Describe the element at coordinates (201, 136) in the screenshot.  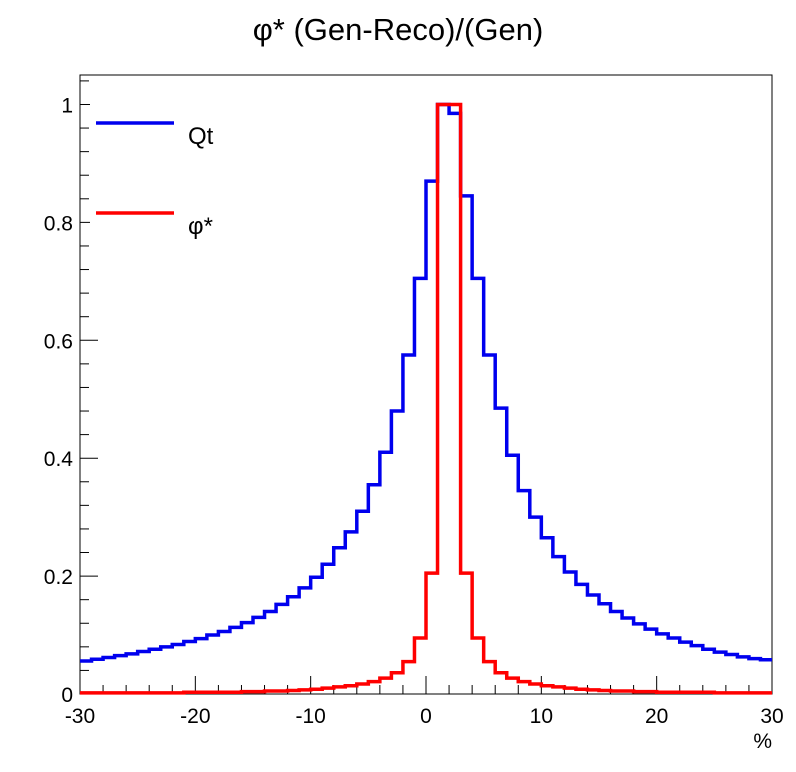
I see `legend-label-0: Qt` at that location.